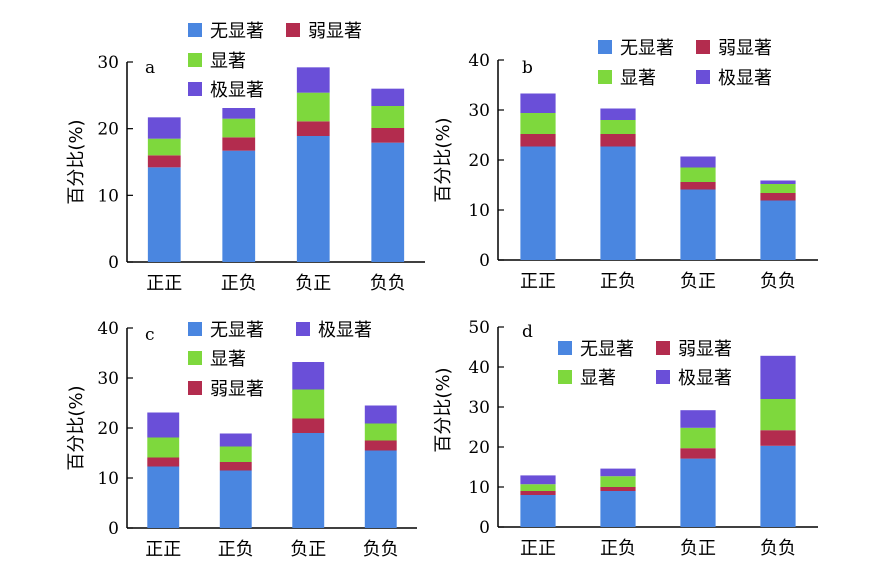 The height and width of the screenshot is (565, 873). Describe the element at coordinates (150, 335) in the screenshot. I see `panel-letter: c` at that location.